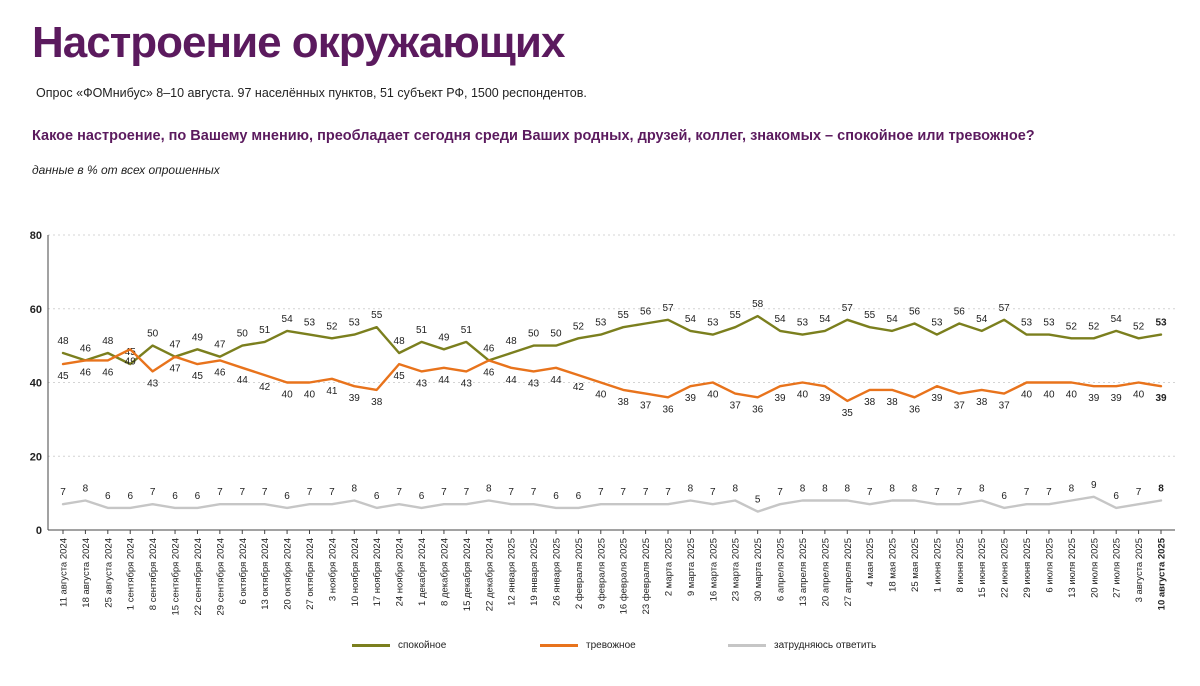  I want to click on x-tick-label: 4 мая 2025, so click(870, 562).